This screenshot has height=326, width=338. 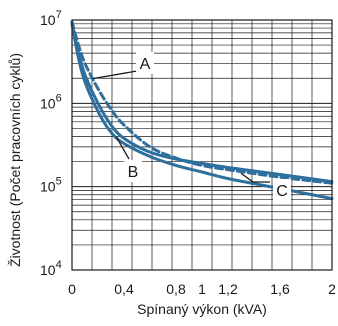 I want to click on y-tick-label: 10⁶, so click(x=51, y=101).